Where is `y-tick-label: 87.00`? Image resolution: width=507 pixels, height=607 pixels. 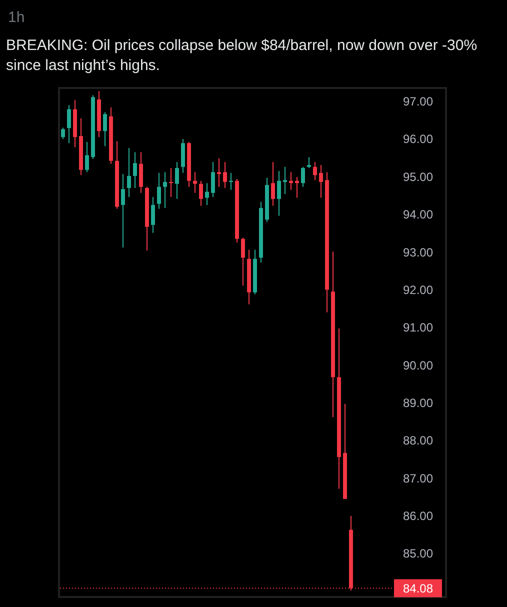
y-tick-label: 87.00 is located at coordinates (418, 478).